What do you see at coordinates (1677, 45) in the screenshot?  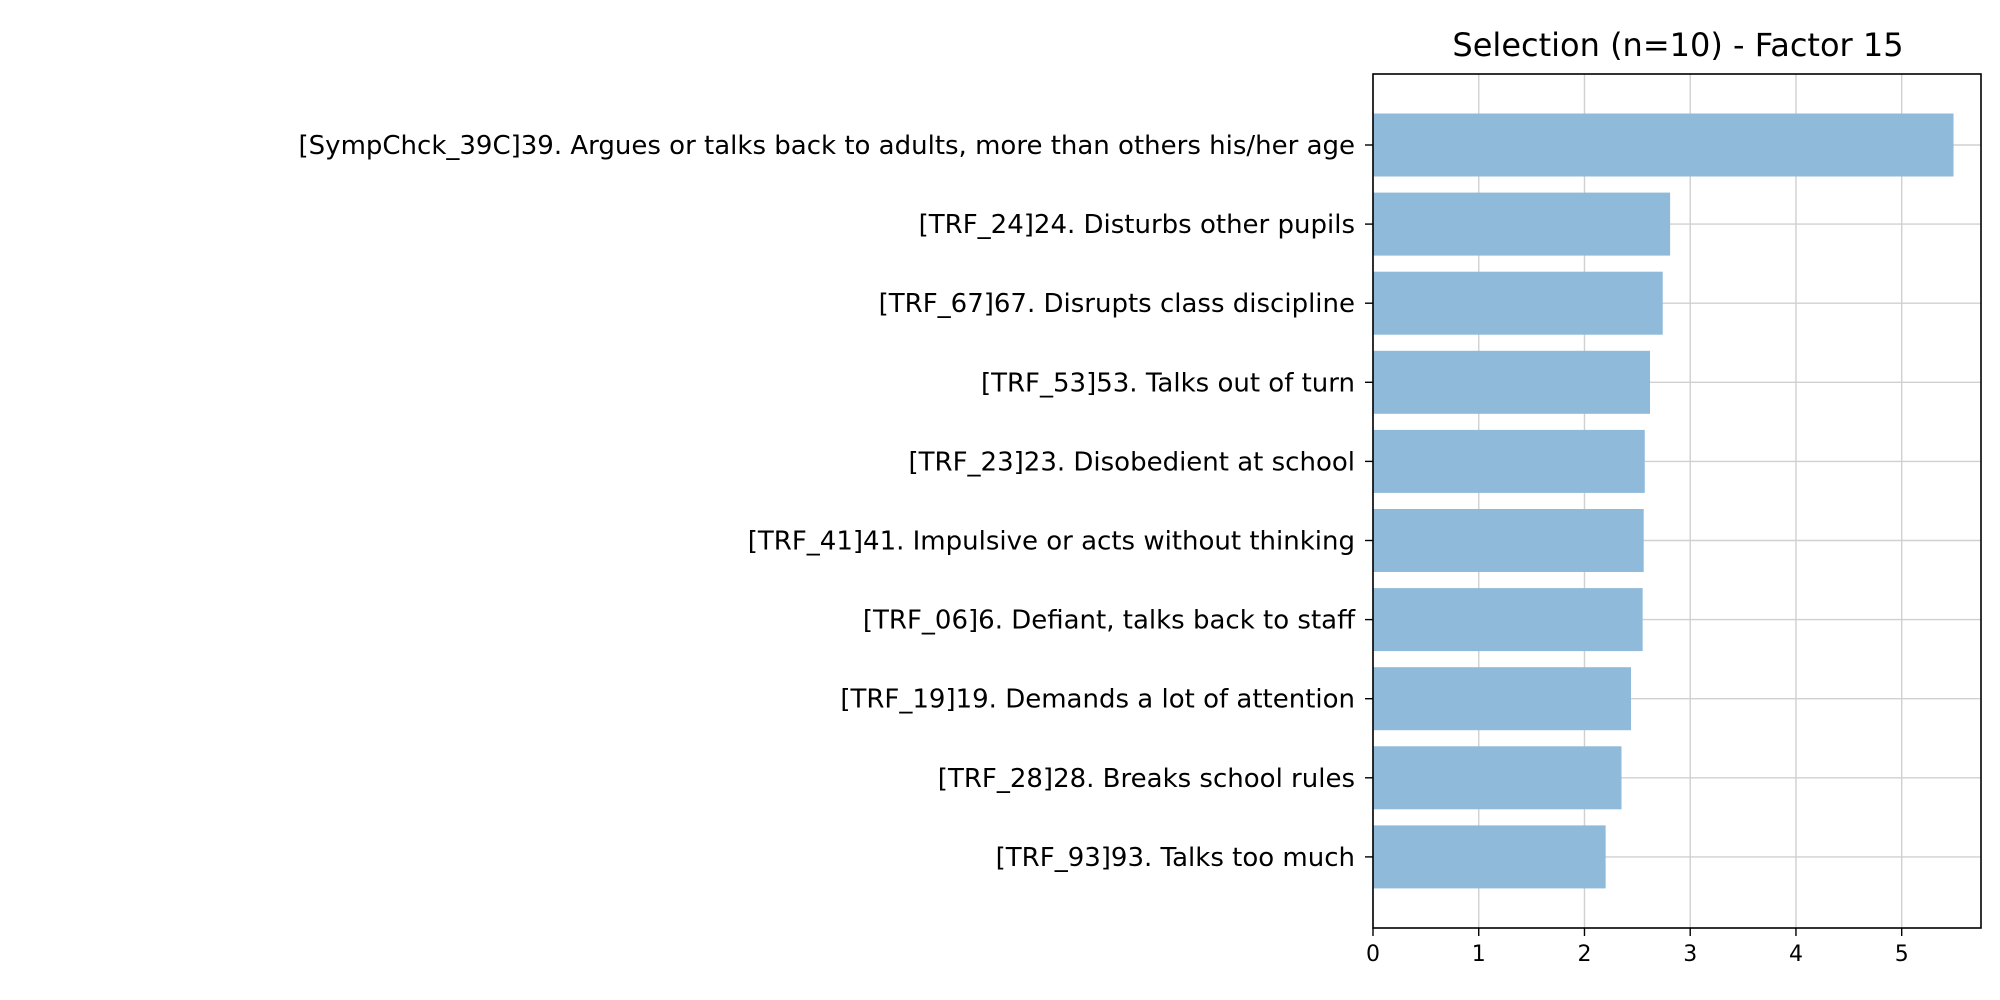 I see `chart-title: Selection (n=10) - Factor 15` at bounding box center [1677, 45].